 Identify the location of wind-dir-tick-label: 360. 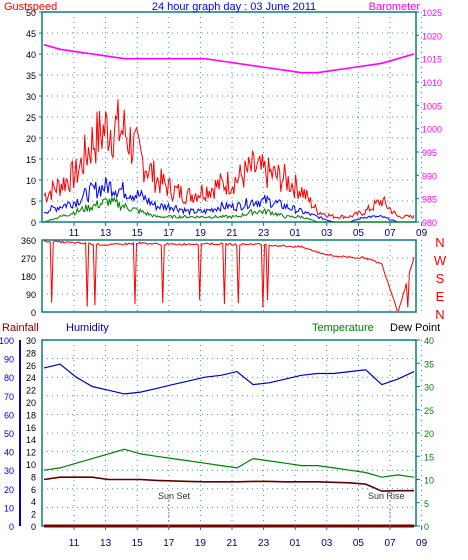
(28, 241).